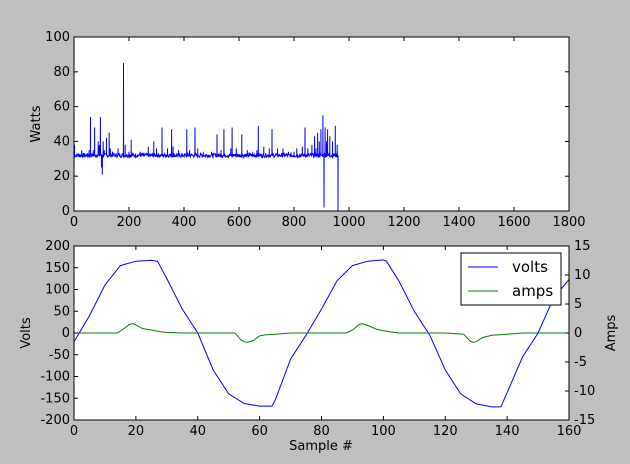  What do you see at coordinates (61, 72) in the screenshot?
I see `watts-y-tick-label: 80` at bounding box center [61, 72].